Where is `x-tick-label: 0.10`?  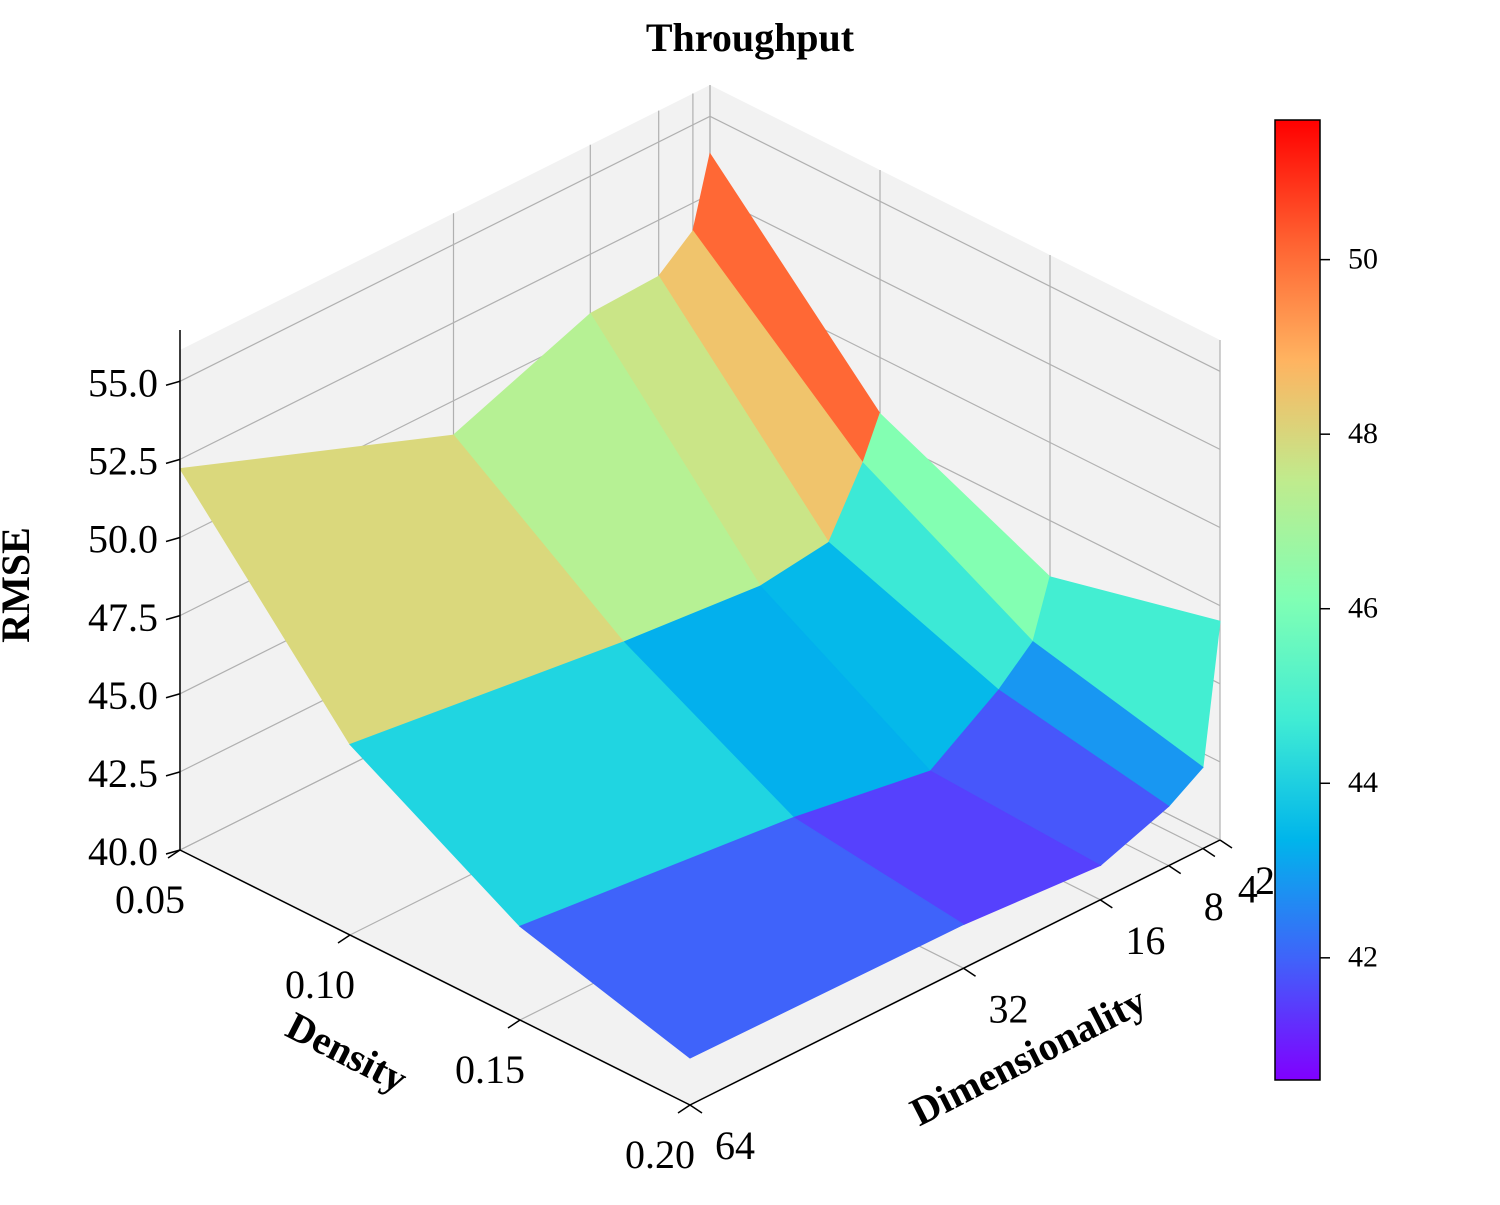 x-tick-label: 0.10 is located at coordinates (320, 984).